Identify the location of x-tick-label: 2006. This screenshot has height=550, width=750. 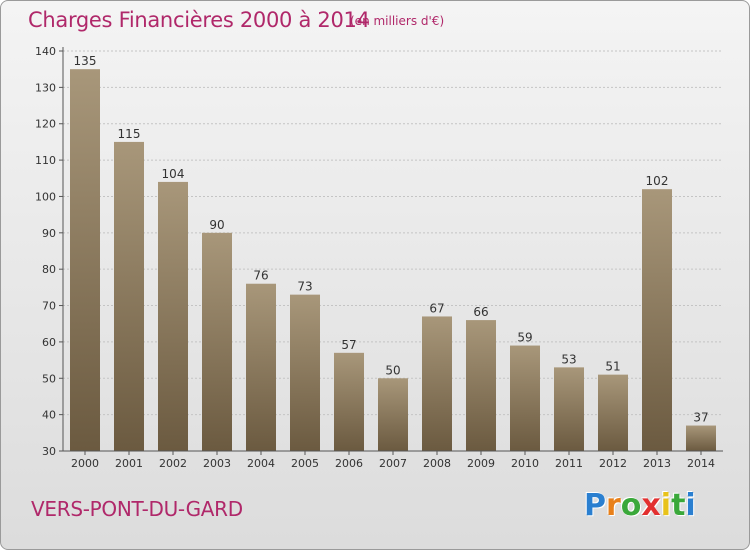
(349, 463).